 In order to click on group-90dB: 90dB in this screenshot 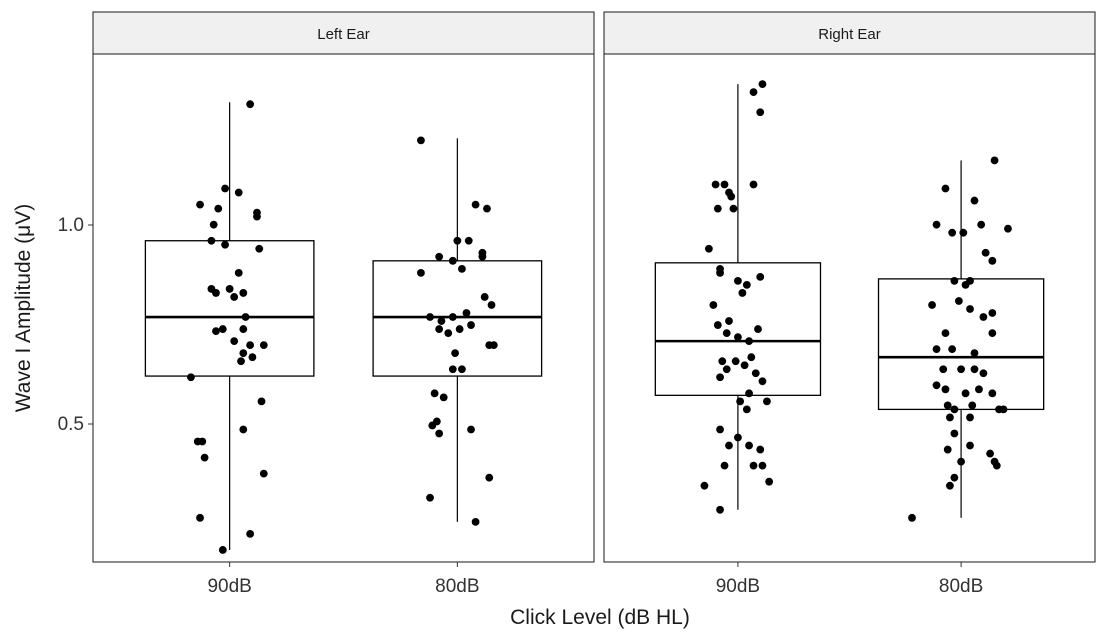, I will do `click(738, 338)`.